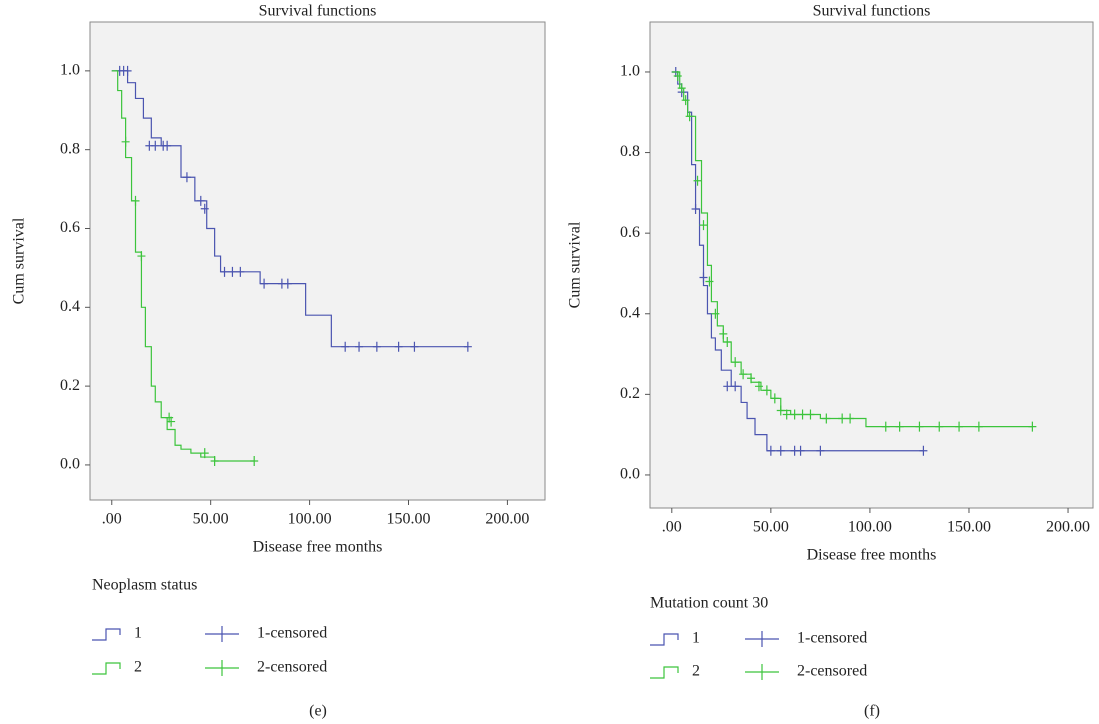  What do you see at coordinates (709, 603) in the screenshot?
I see `legend-title: Mutation count 30` at bounding box center [709, 603].